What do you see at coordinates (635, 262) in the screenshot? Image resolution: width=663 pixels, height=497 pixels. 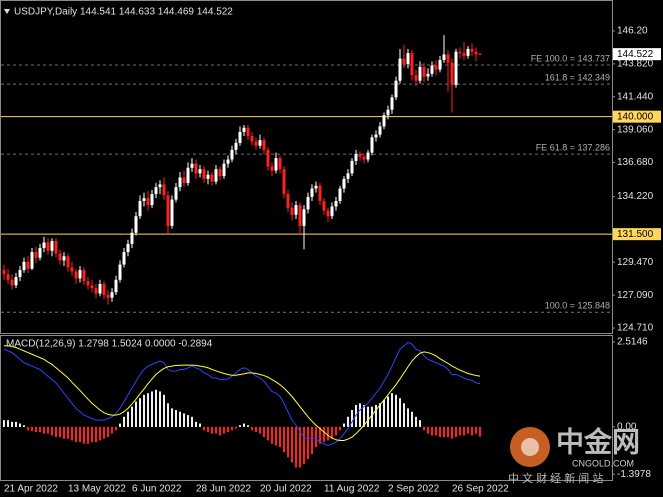 I see `y-tick-label: 129.470` at bounding box center [635, 262].